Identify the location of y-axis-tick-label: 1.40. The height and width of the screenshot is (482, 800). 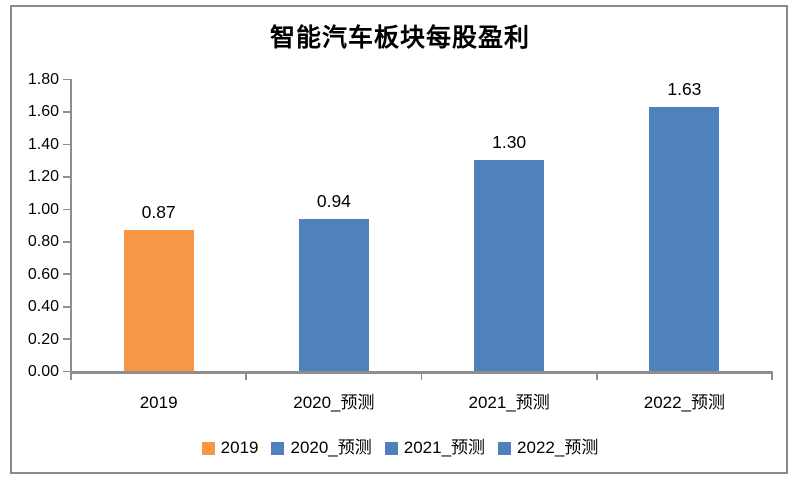
(43, 144).